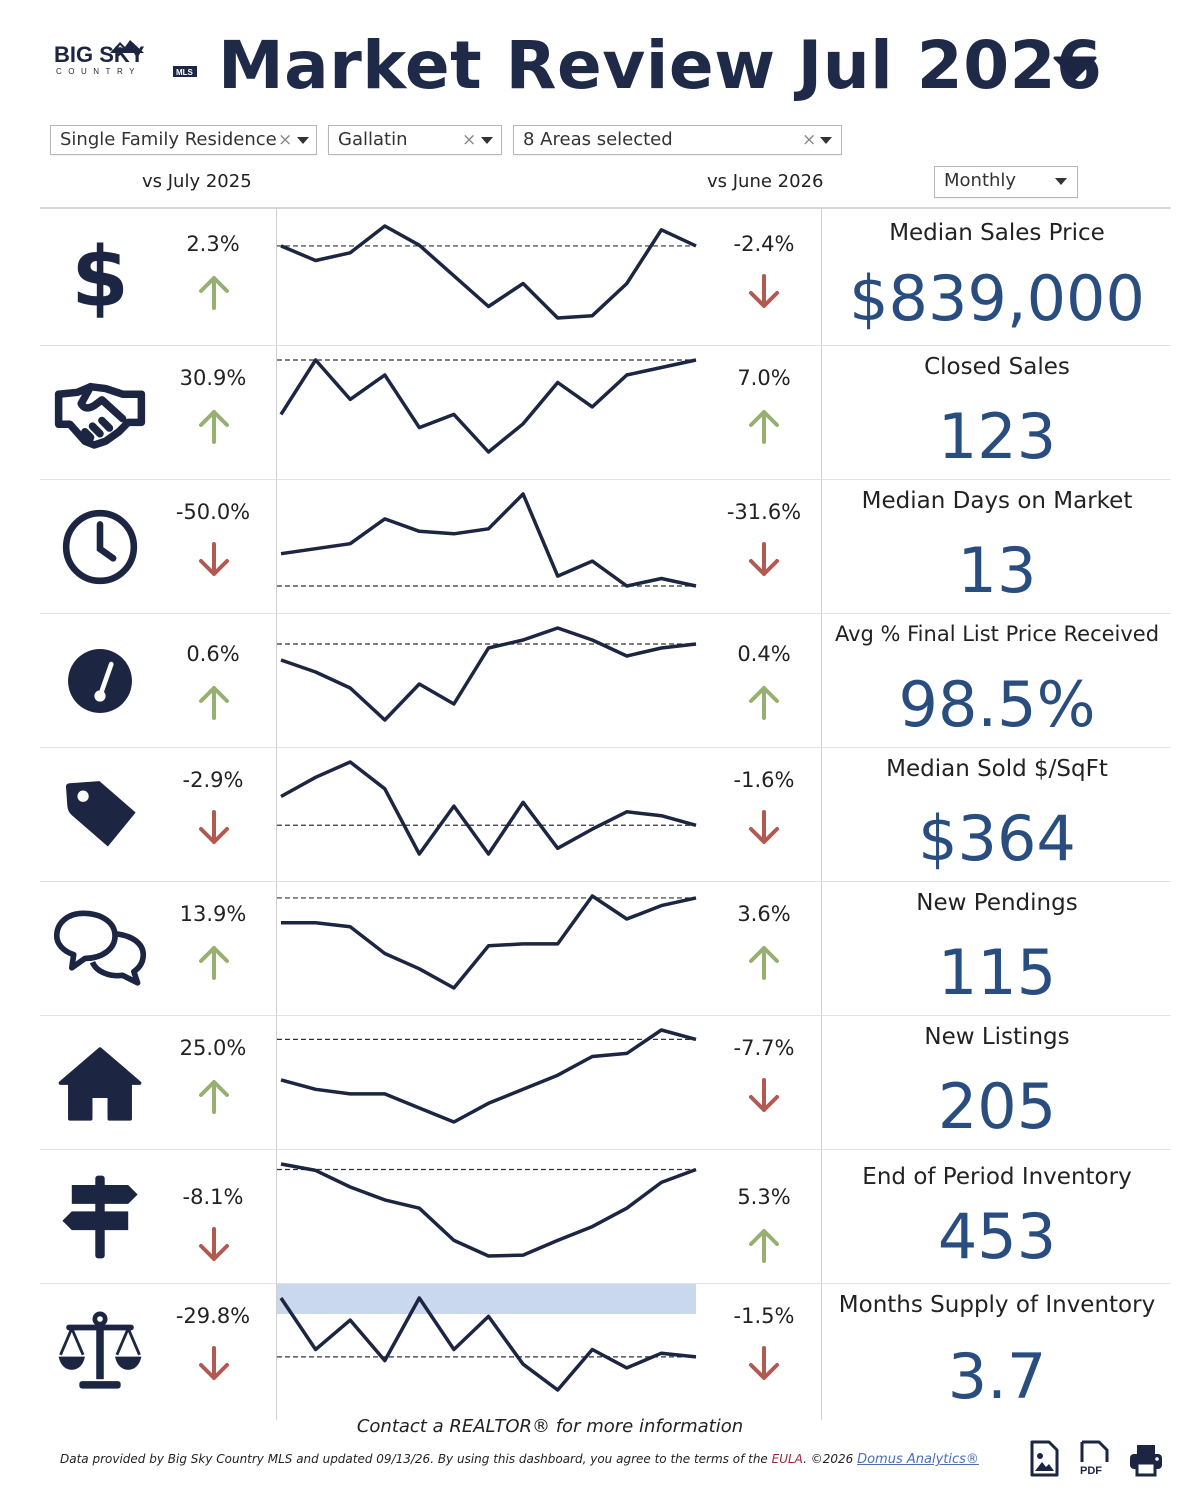 The height and width of the screenshot is (1500, 1198). What do you see at coordinates (100, 1084) in the screenshot?
I see `house-icon` at bounding box center [100, 1084].